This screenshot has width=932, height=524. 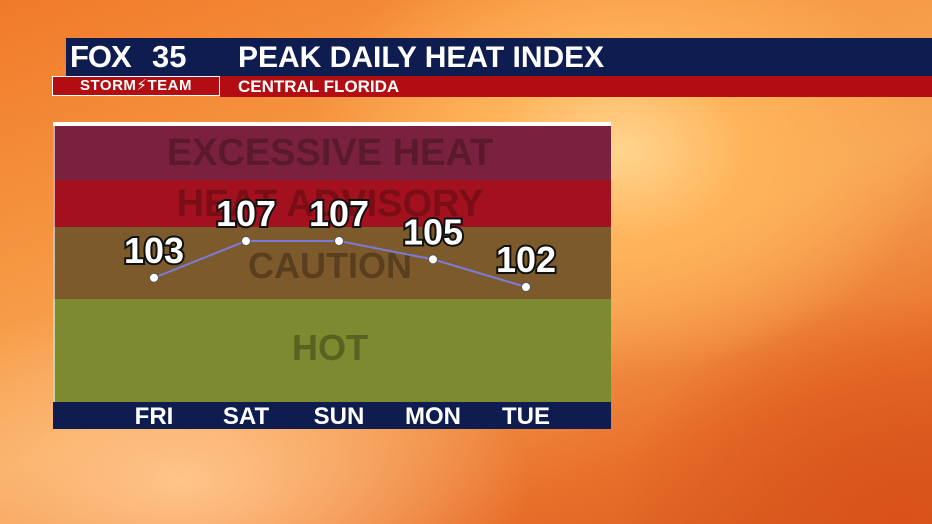 I want to click on subtitle-bar: CENTRAL FLORIDA, so click(x=576, y=86).